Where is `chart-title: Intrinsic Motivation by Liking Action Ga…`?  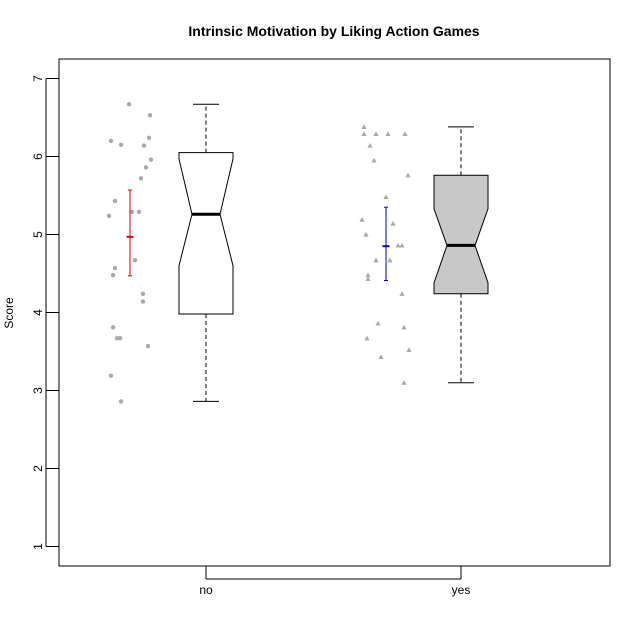 chart-title: Intrinsic Motivation by Liking Action Ga… is located at coordinates (333, 31).